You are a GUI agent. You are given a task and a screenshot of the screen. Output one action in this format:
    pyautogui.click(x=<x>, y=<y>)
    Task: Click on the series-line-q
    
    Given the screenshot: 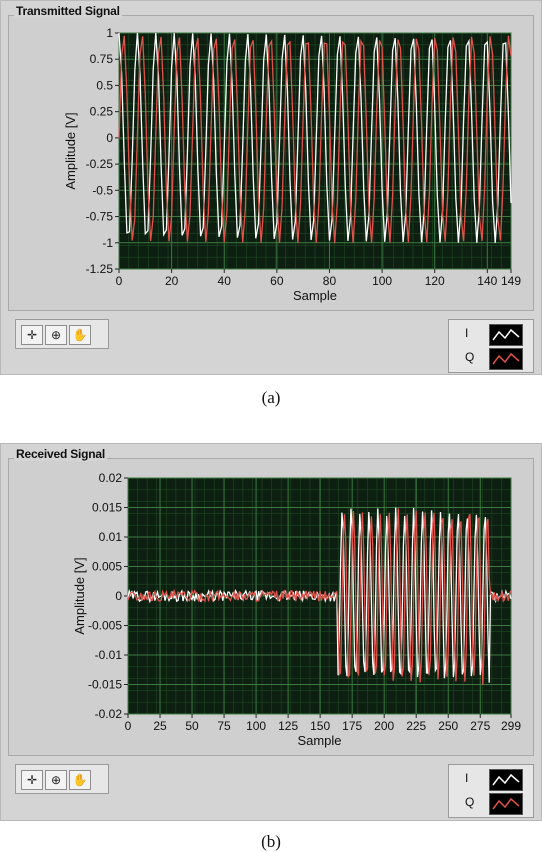 What is the action you would take?
    pyautogui.click(x=319, y=597)
    